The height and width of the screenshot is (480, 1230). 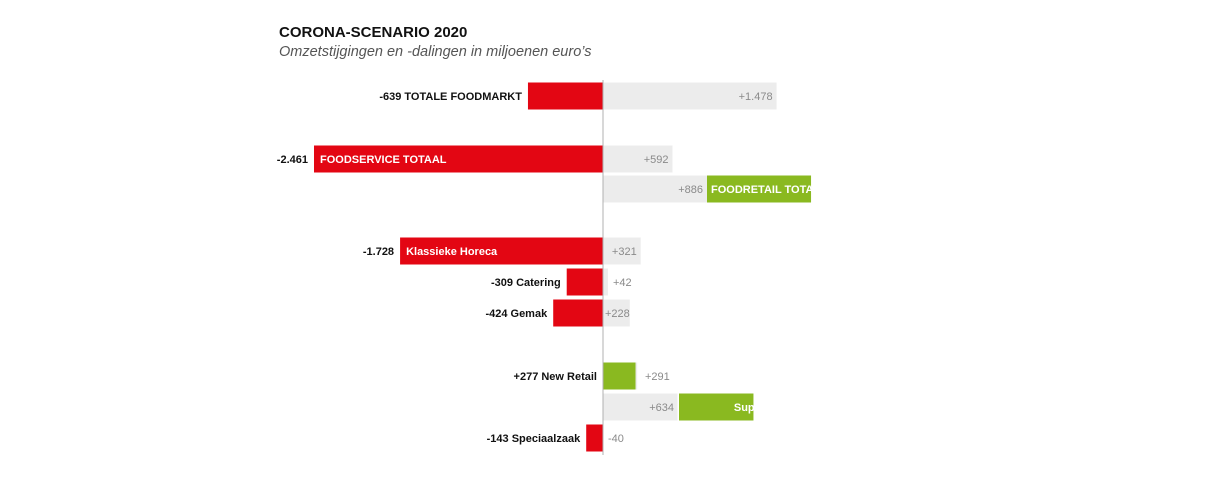 I want to click on category-label: Klassieke Horeca, so click(x=452, y=252).